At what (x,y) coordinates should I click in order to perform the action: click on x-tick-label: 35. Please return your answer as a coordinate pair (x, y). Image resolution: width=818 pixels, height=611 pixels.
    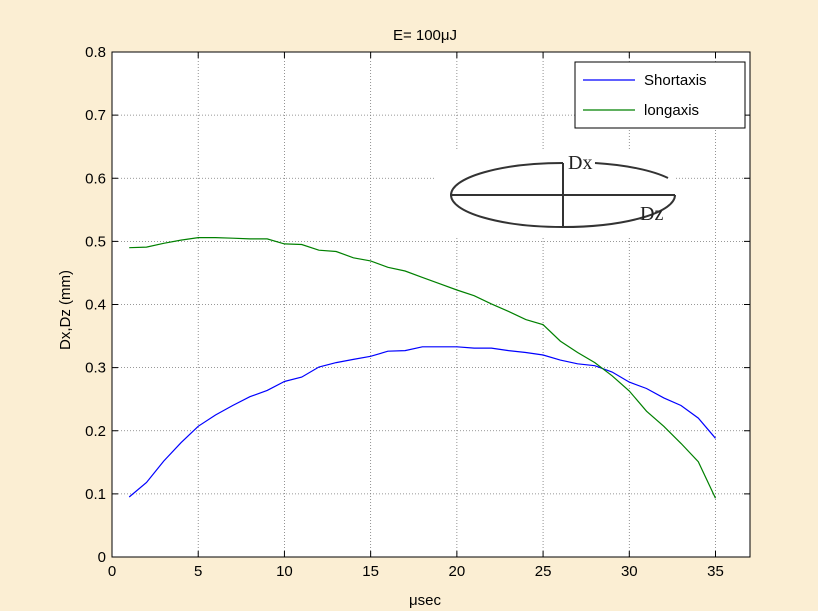
    Looking at the image, I should click on (715, 571).